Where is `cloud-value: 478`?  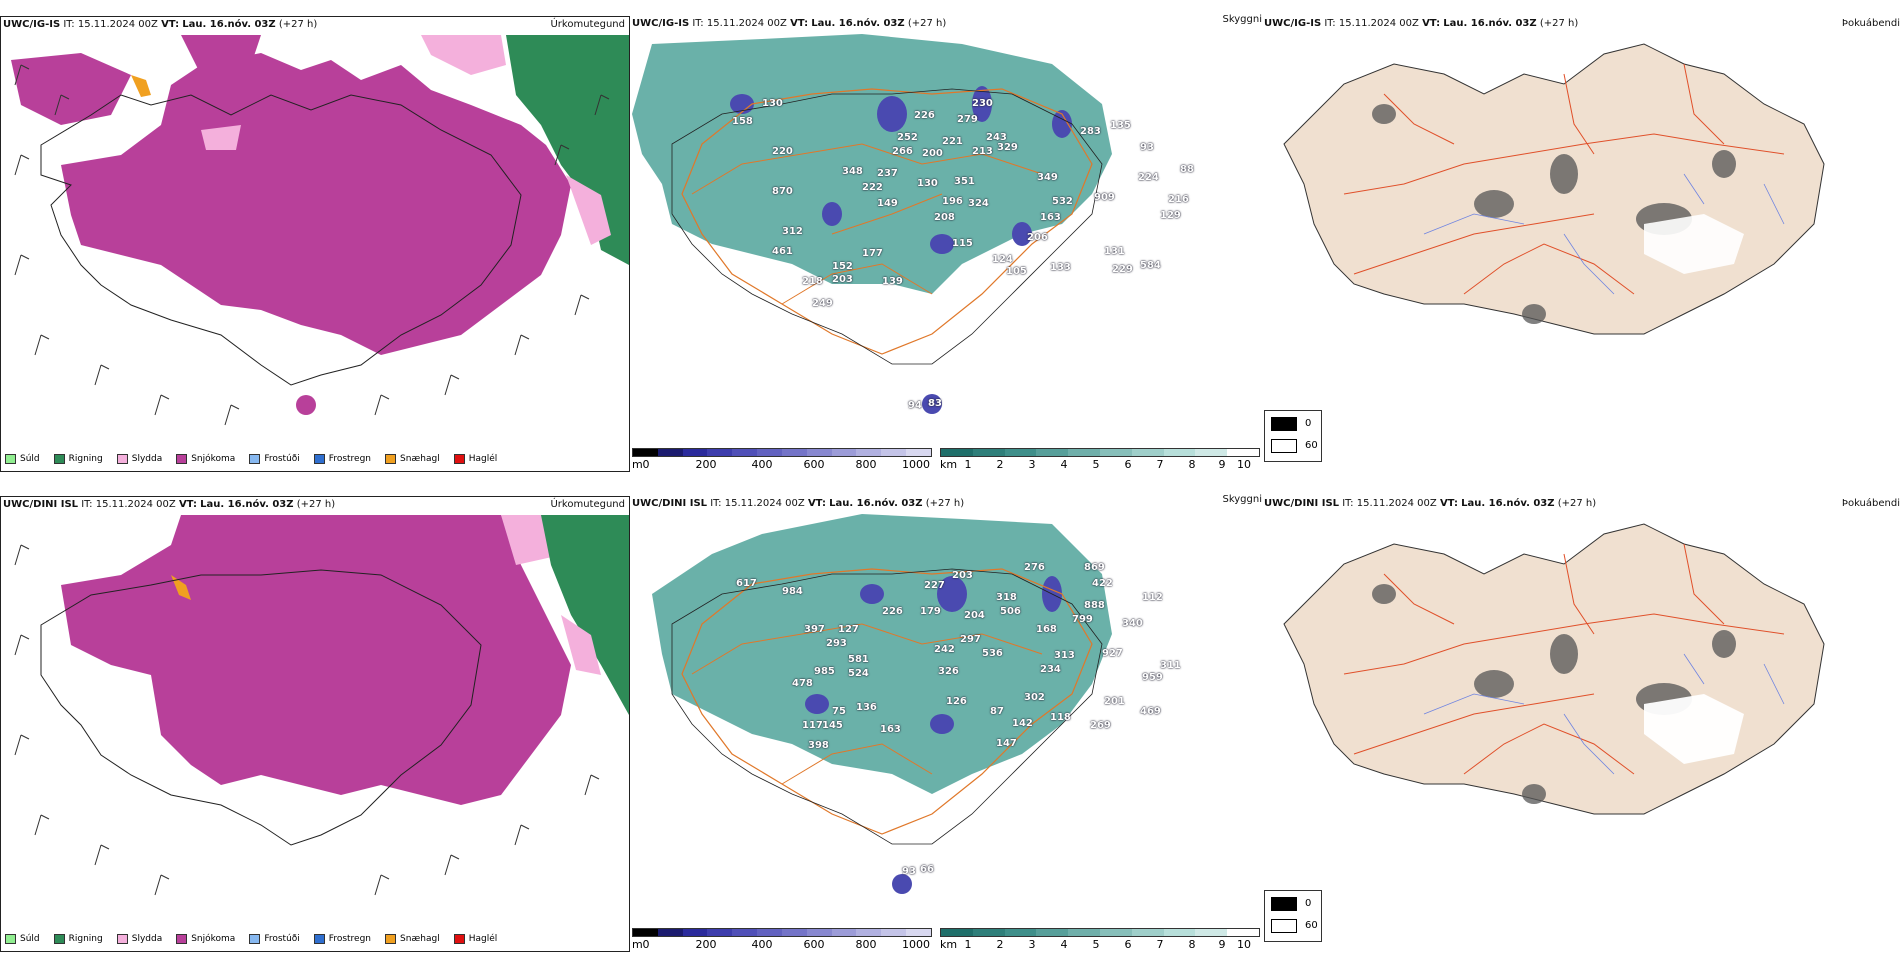
cloud-value: 478 is located at coordinates (802, 683).